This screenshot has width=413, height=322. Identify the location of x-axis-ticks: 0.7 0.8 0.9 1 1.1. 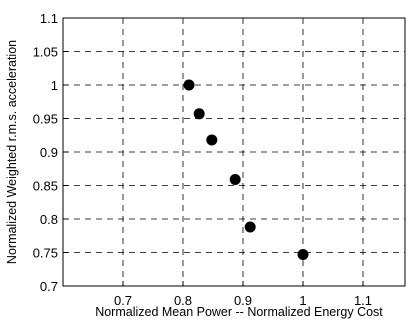
(243, 294).